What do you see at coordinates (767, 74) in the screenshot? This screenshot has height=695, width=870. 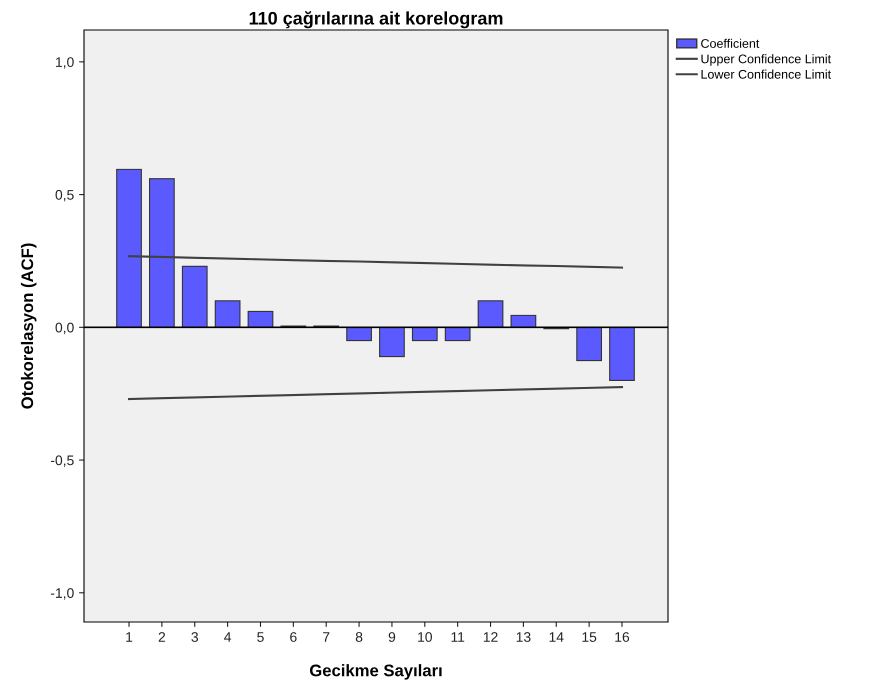 I see `legend-label: Lower Confidence Limit` at bounding box center [767, 74].